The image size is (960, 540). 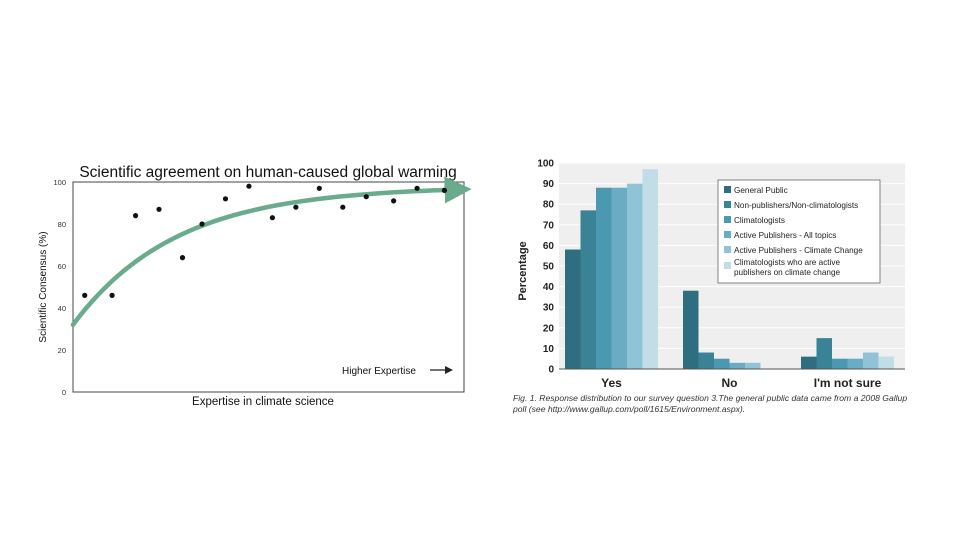 I want to click on bar-category-labels: Yes No I'm not sure, so click(x=741, y=383).